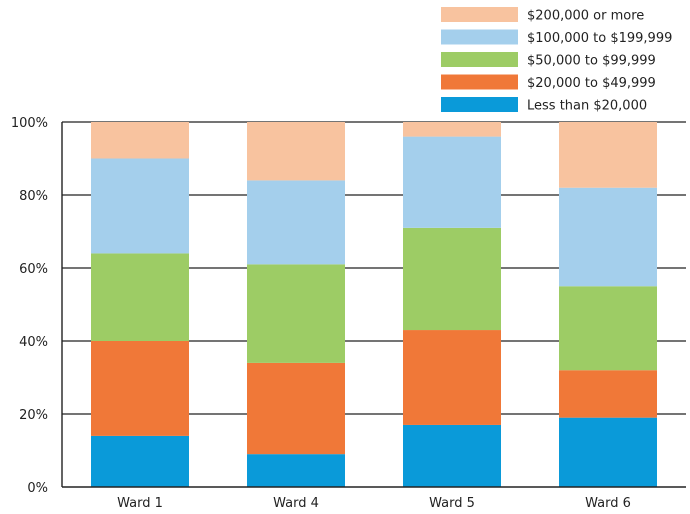 Image resolution: width=690 pixels, height=514 pixels. Describe the element at coordinates (33, 269) in the screenshot. I see `y-tick-label: 60%` at that location.